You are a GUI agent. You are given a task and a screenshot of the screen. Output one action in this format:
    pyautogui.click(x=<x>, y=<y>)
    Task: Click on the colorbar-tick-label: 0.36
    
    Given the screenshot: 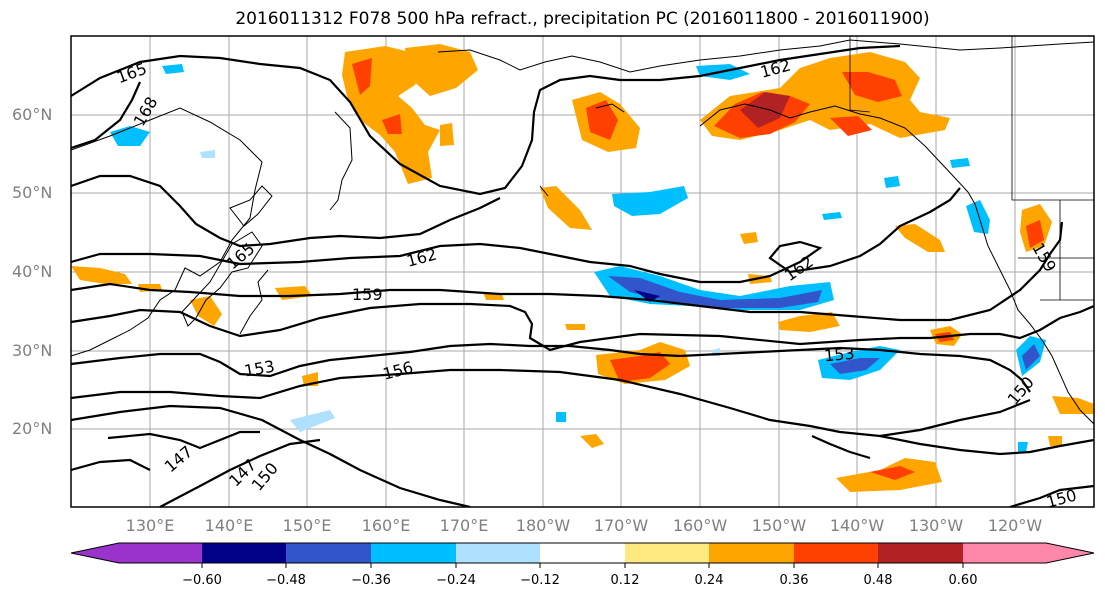 What is the action you would take?
    pyautogui.click(x=794, y=580)
    